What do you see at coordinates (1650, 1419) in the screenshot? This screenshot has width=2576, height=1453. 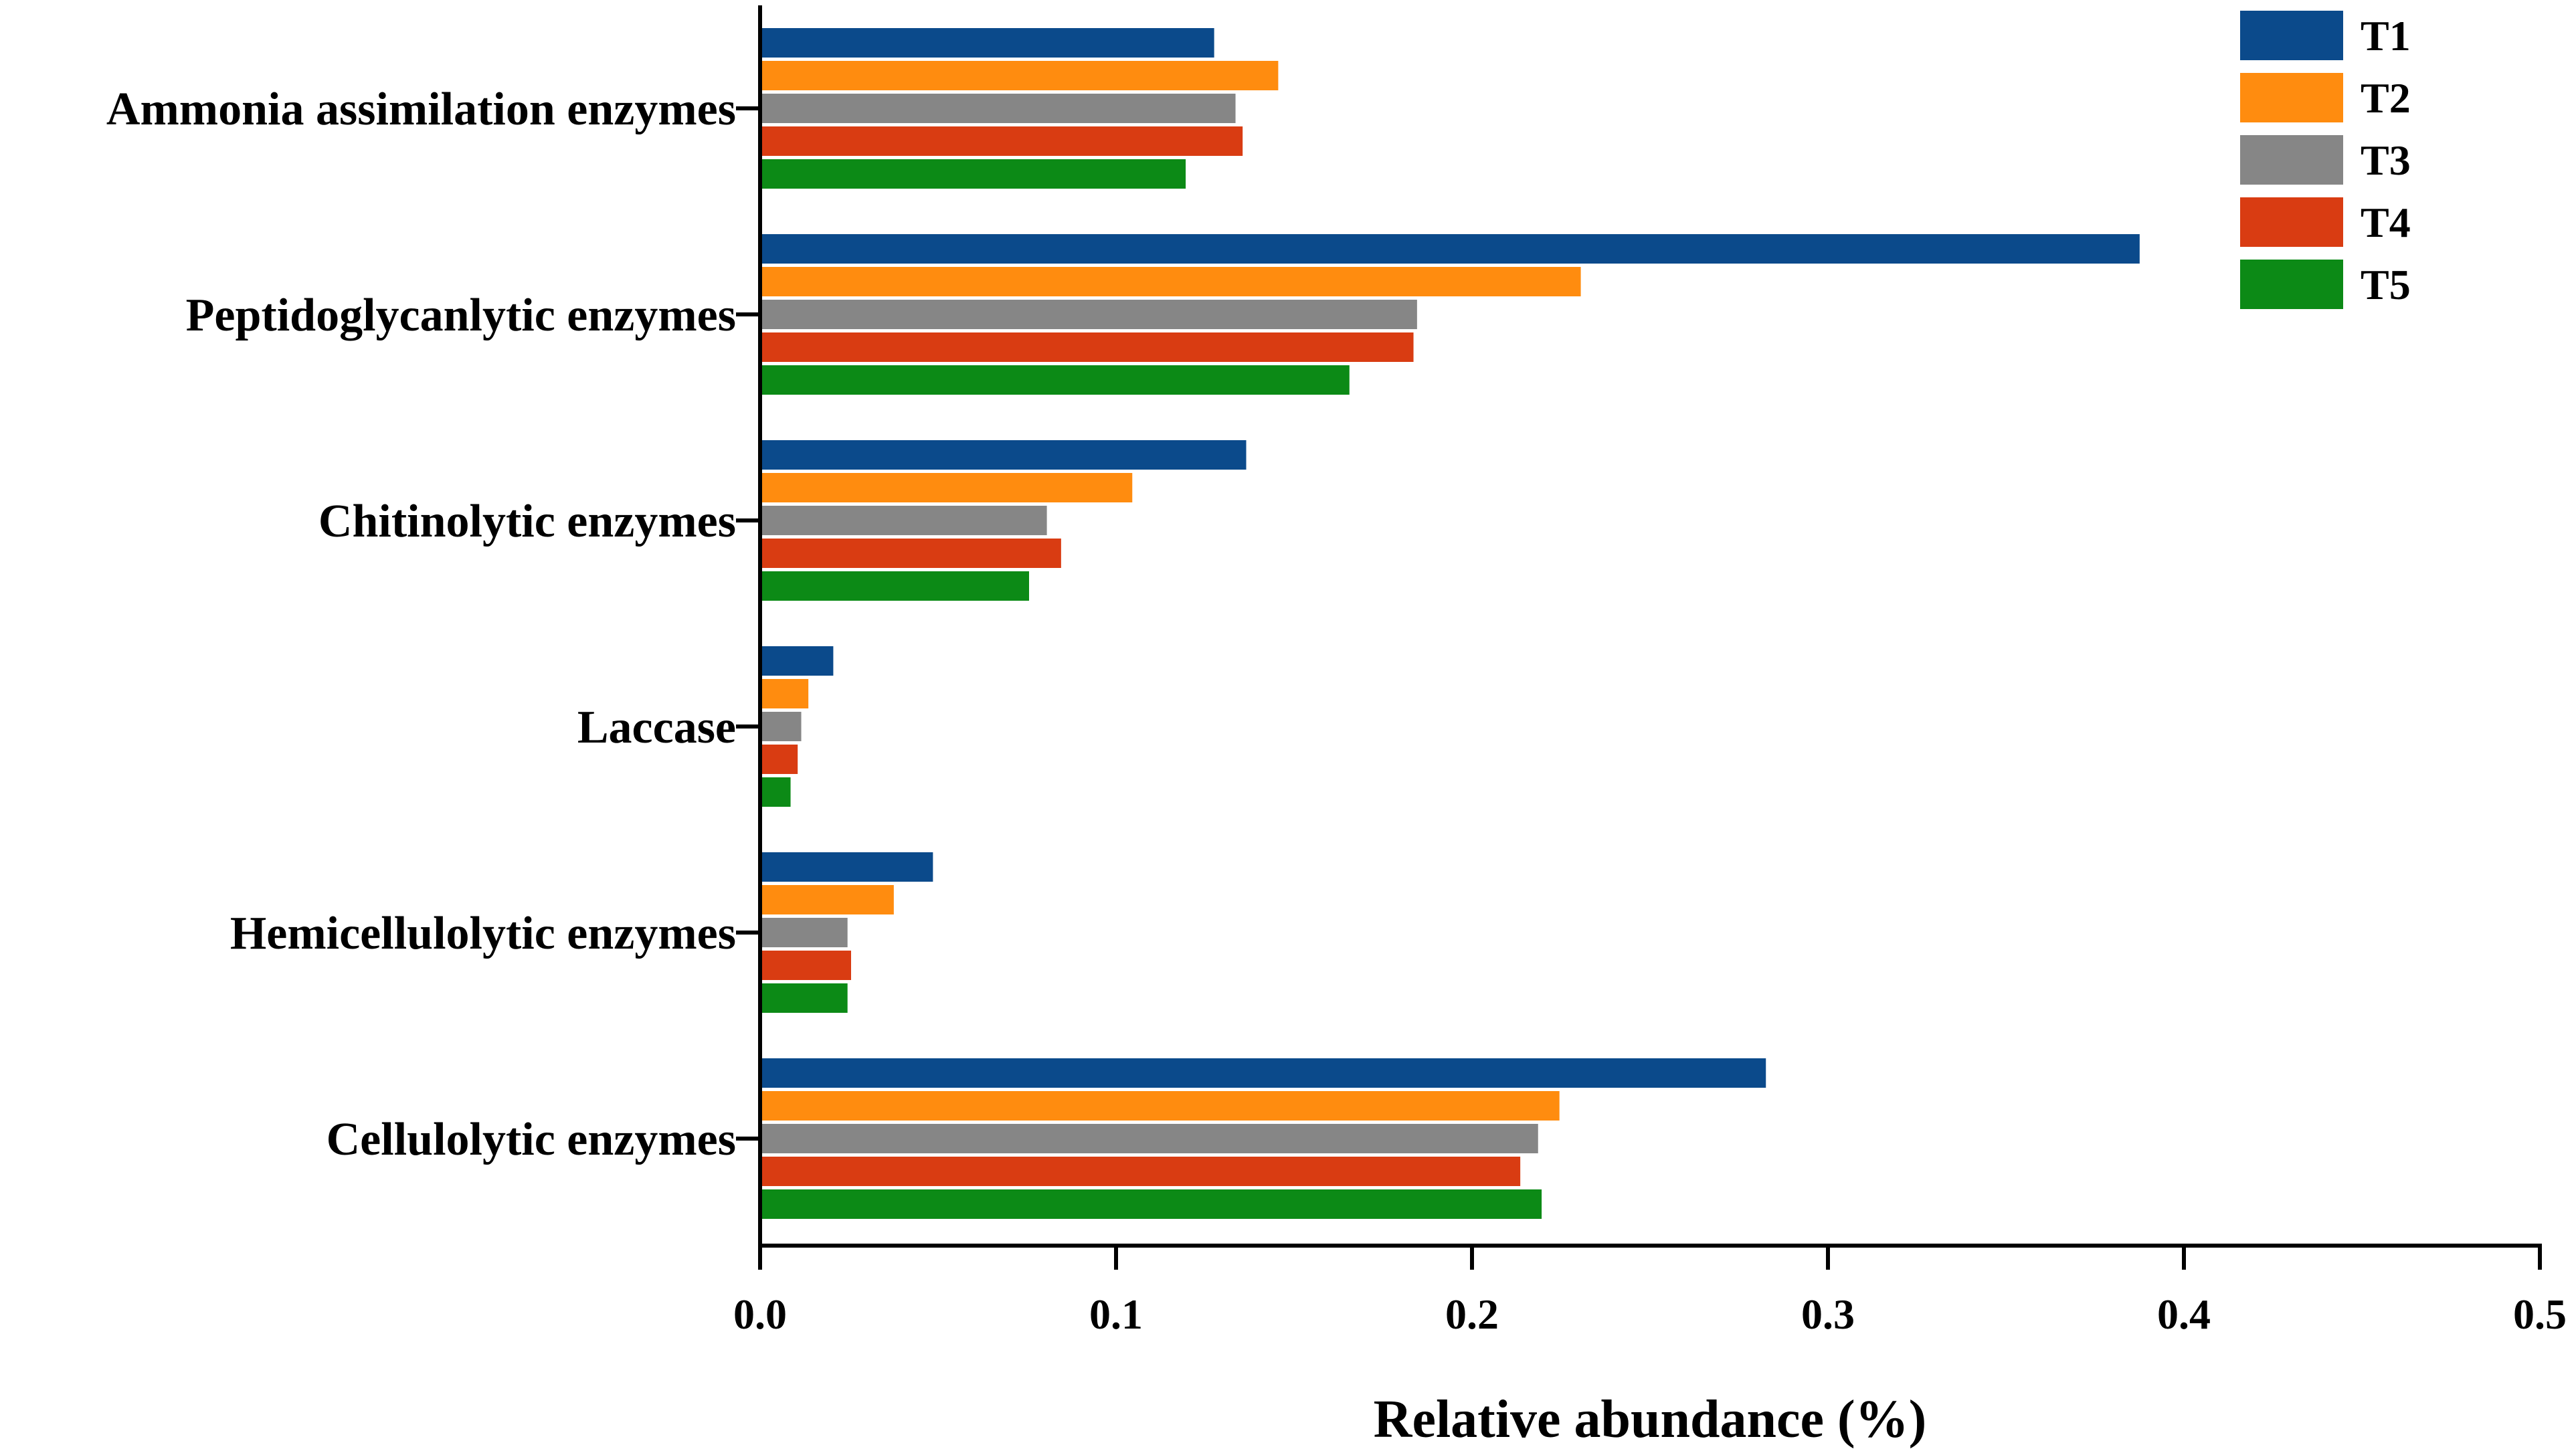 I see `x-axis-title: Relative abundance (%)` at bounding box center [1650, 1419].